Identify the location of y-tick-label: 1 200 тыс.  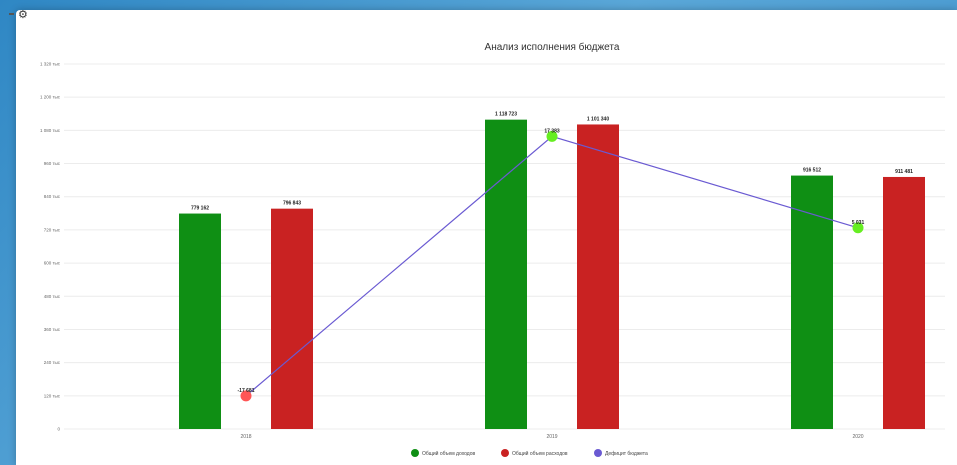
(50, 97).